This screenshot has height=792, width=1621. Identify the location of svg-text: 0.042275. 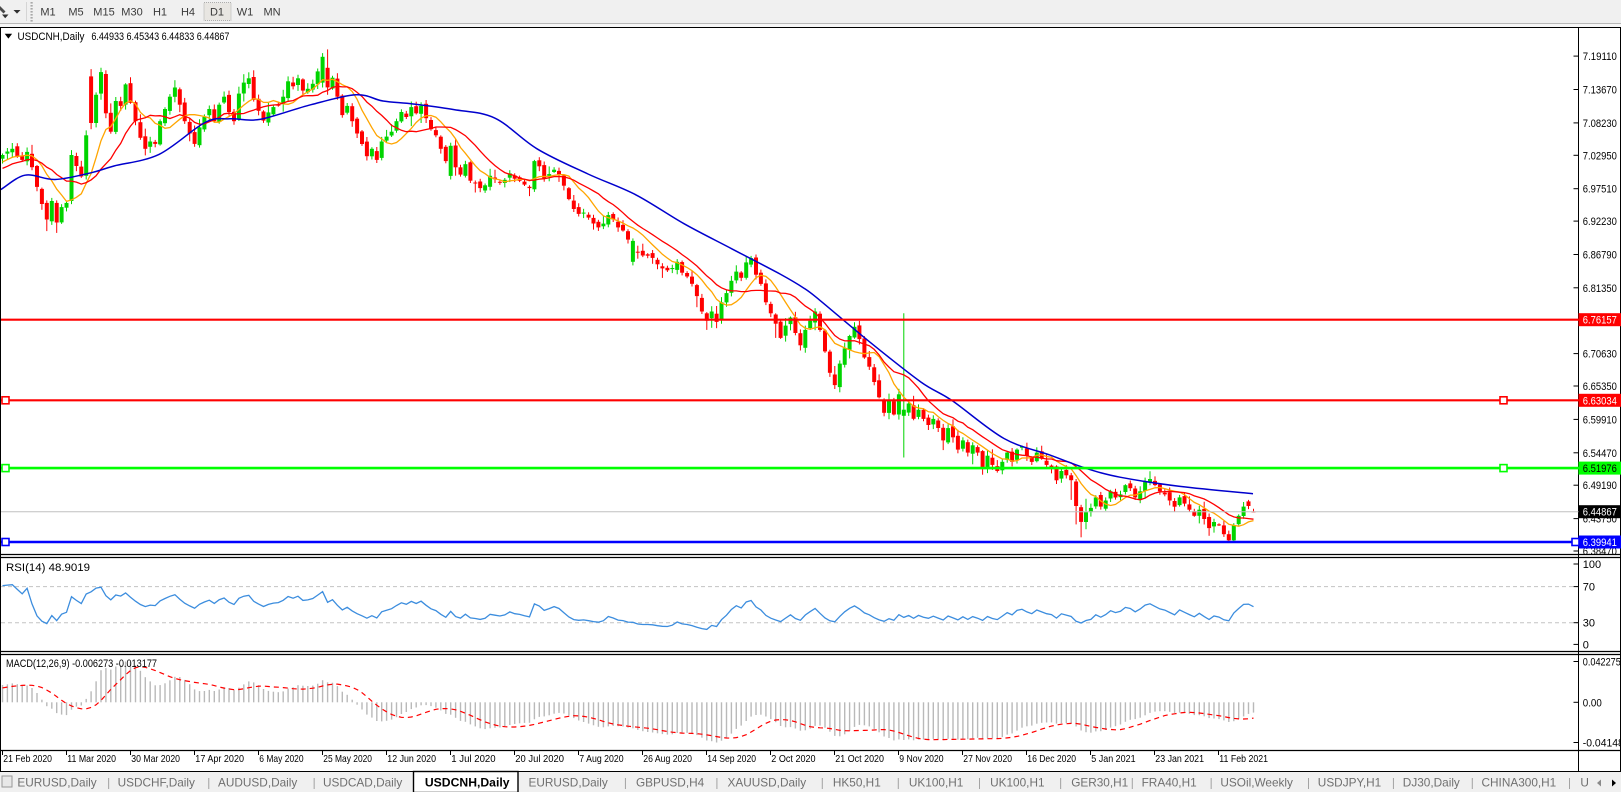
(1602, 663).